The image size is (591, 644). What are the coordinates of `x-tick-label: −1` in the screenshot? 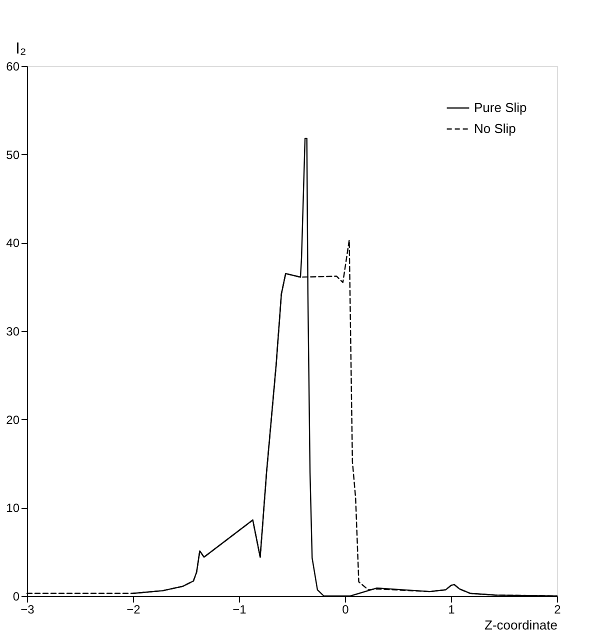 It's located at (239, 609).